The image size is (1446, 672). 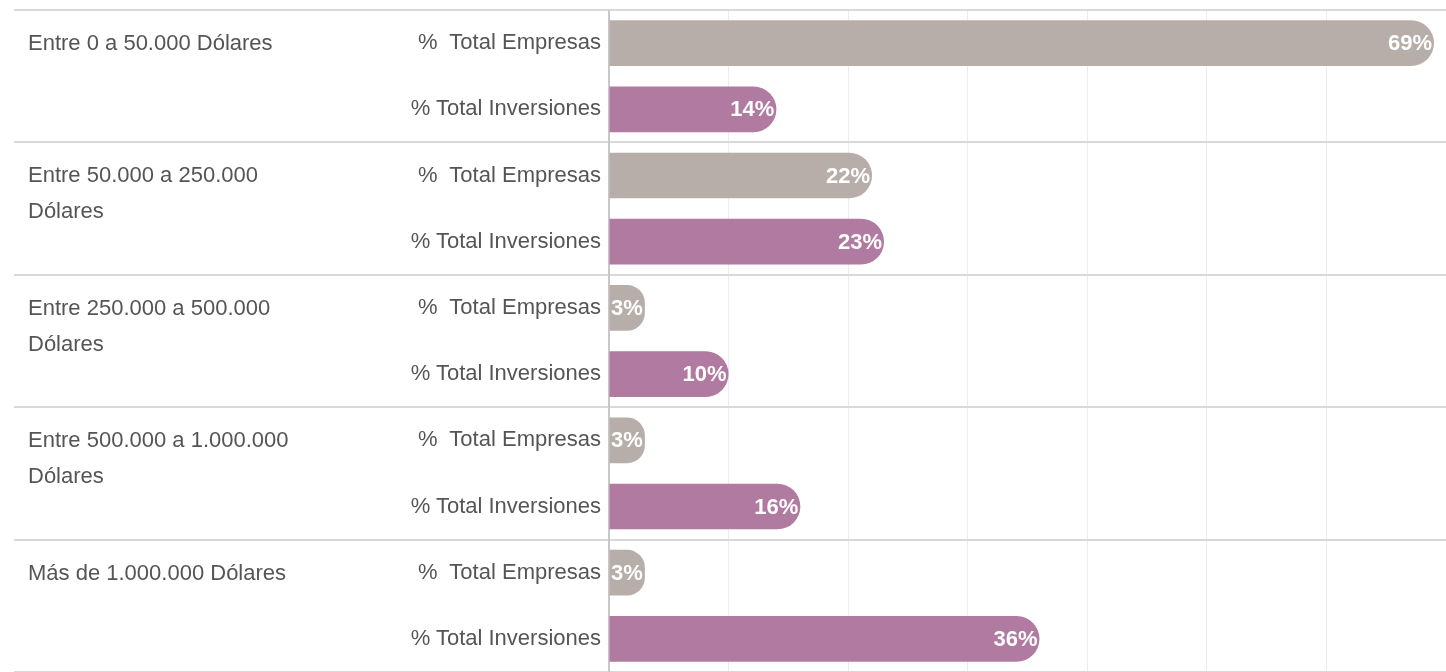 What do you see at coordinates (150, 43) in the screenshot?
I see `y-tick-label: Entre 0 a 50.000 Dólares` at bounding box center [150, 43].